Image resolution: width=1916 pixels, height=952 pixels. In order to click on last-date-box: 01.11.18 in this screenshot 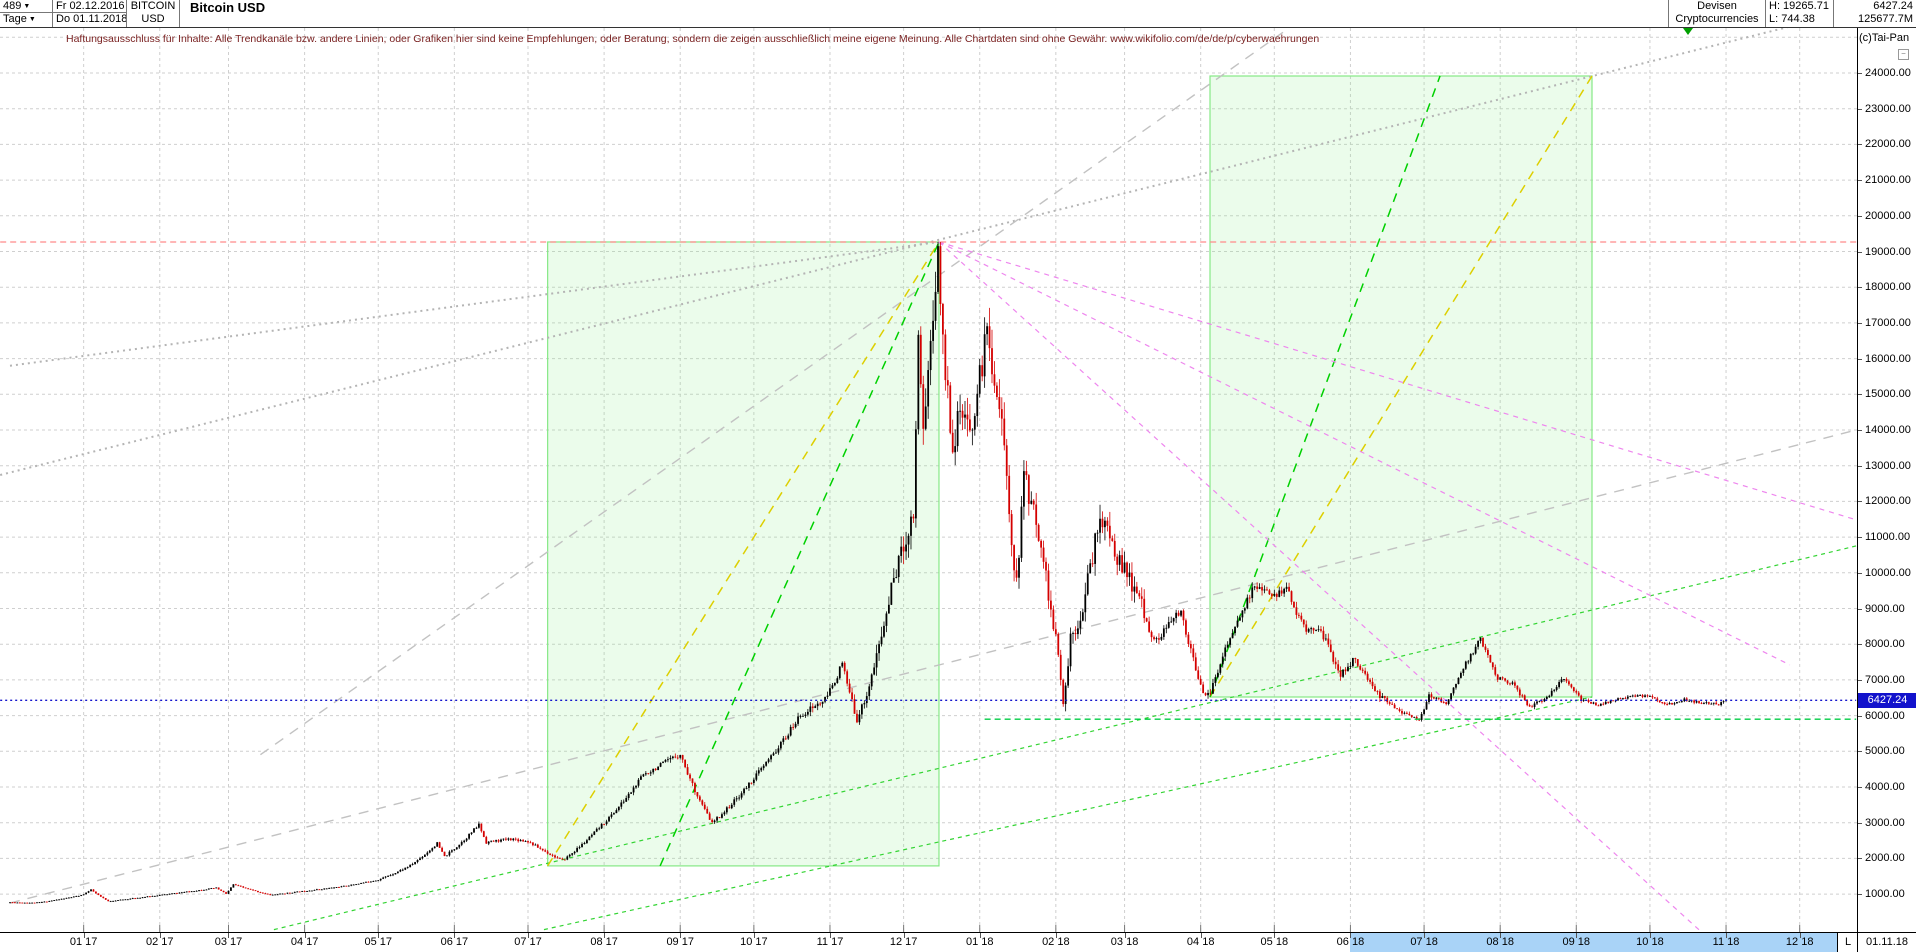, I will do `click(1886, 942)`.